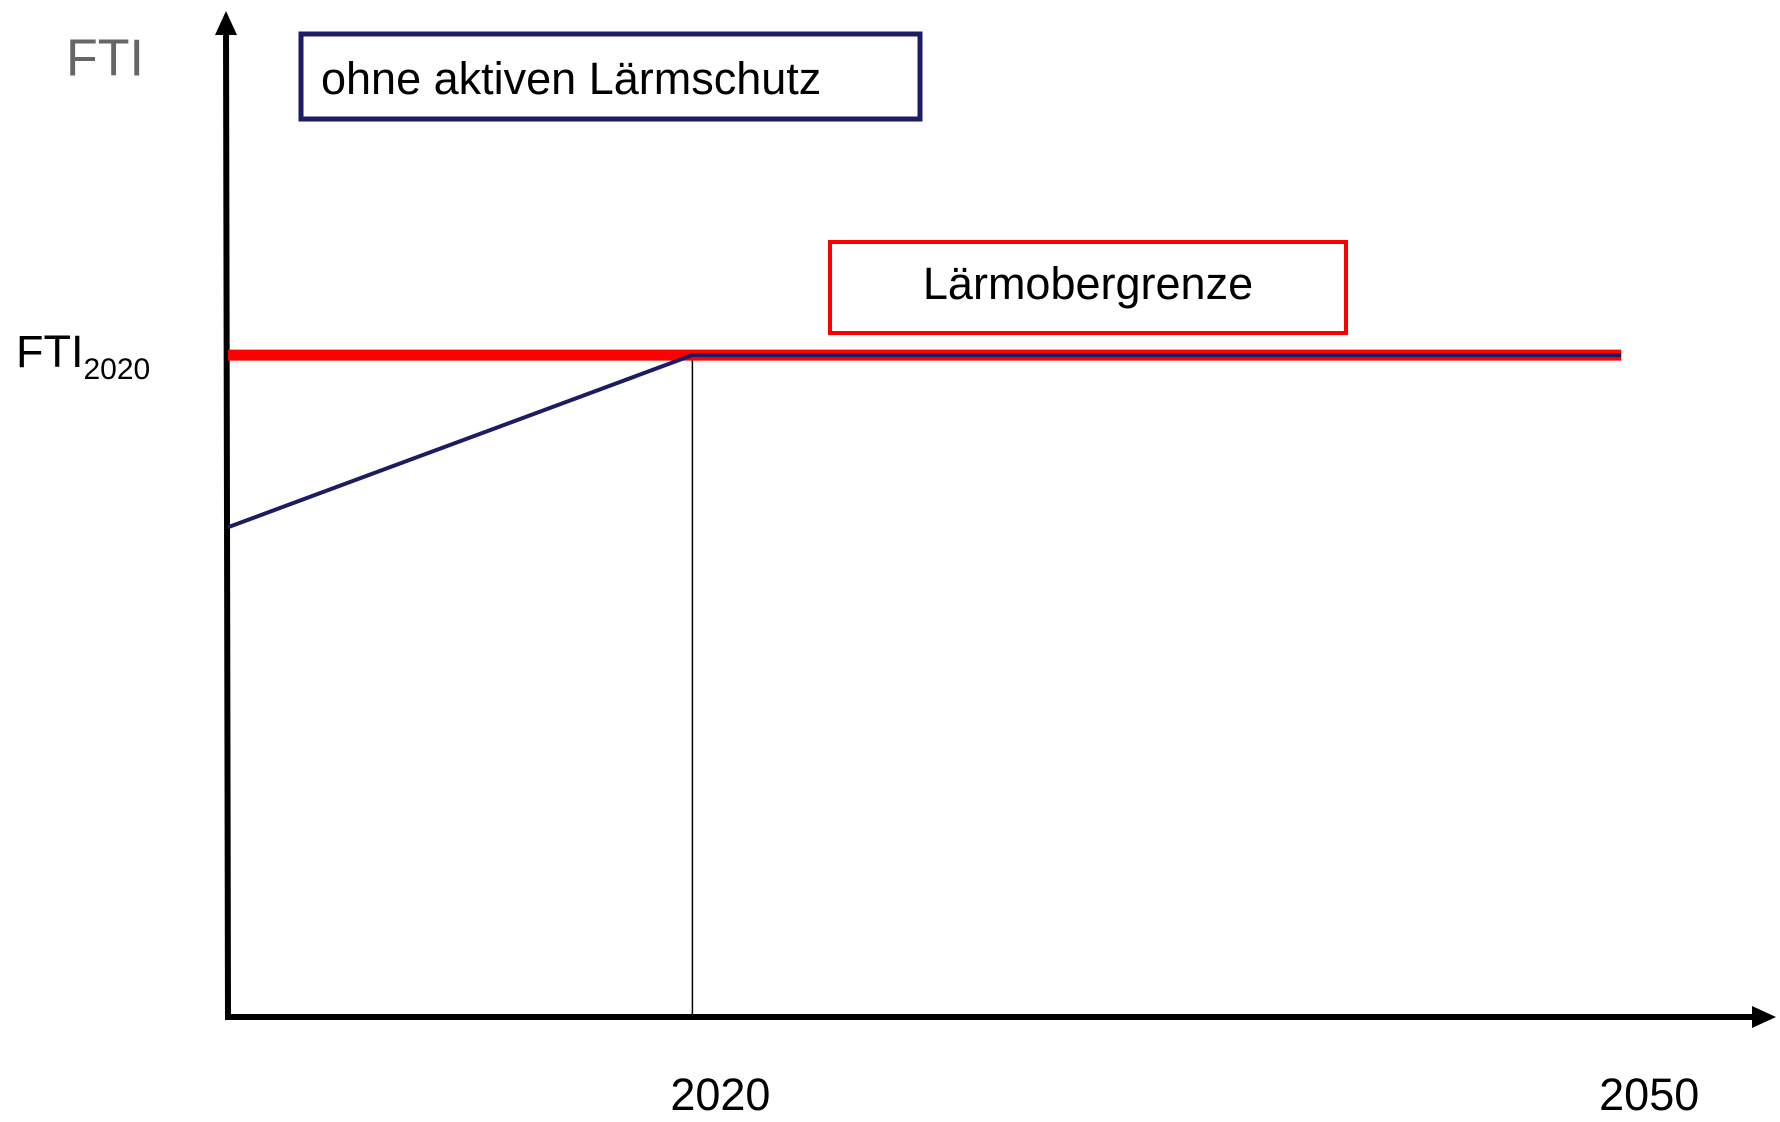  What do you see at coordinates (1764, 1017) in the screenshot?
I see `x-axis-arrow` at bounding box center [1764, 1017].